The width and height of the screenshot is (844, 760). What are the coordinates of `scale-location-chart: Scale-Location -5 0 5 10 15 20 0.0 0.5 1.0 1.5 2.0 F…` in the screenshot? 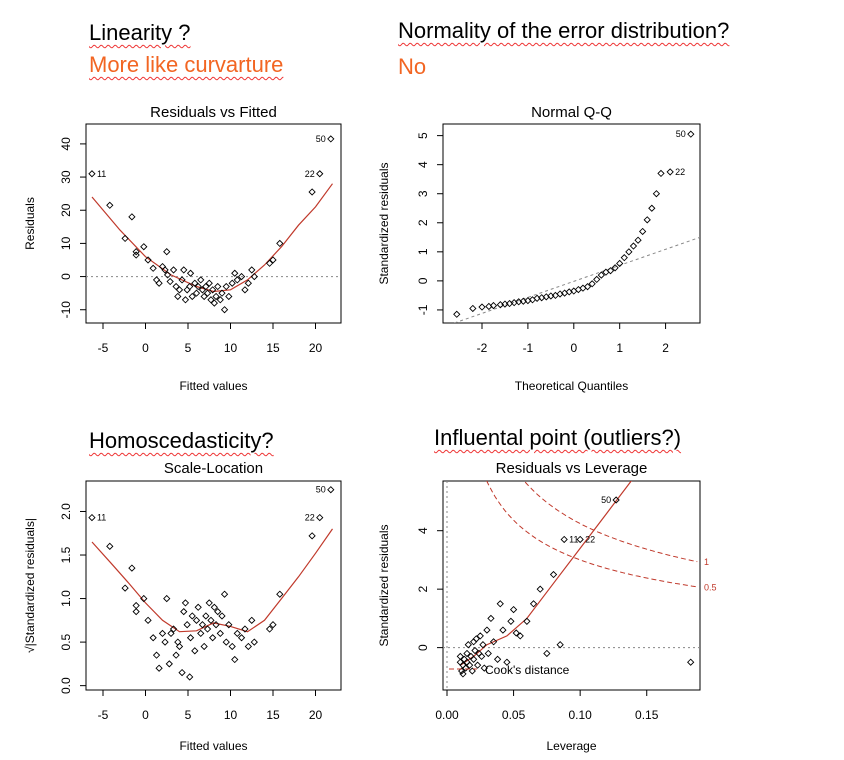 It's located at (182, 606).